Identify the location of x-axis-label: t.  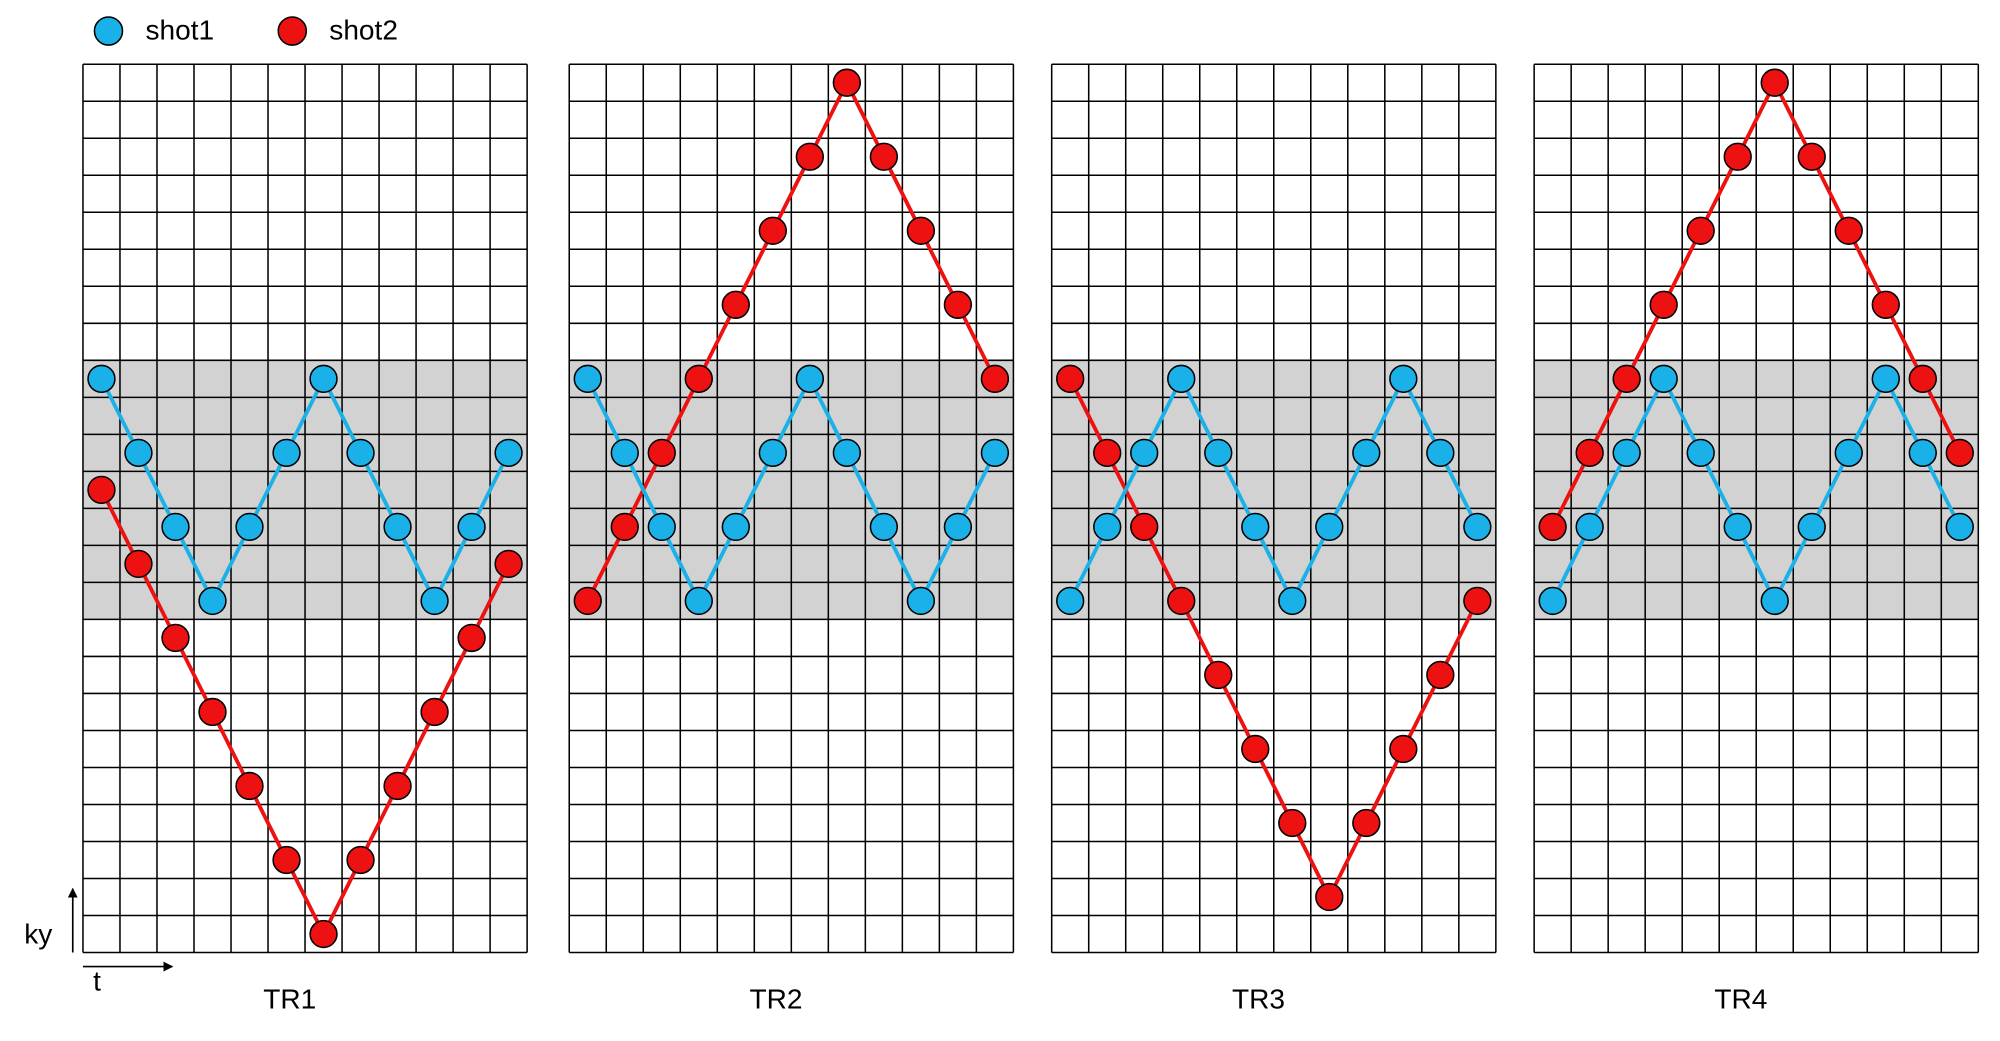
(97, 981).